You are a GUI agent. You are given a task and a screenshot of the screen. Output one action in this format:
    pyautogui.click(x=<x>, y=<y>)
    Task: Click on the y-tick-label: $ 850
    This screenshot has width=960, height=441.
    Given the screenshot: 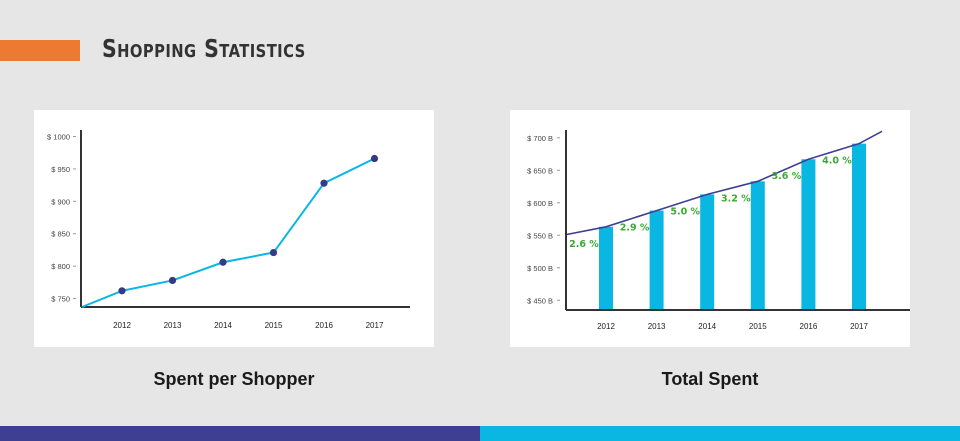 What is the action you would take?
    pyautogui.click(x=60, y=234)
    